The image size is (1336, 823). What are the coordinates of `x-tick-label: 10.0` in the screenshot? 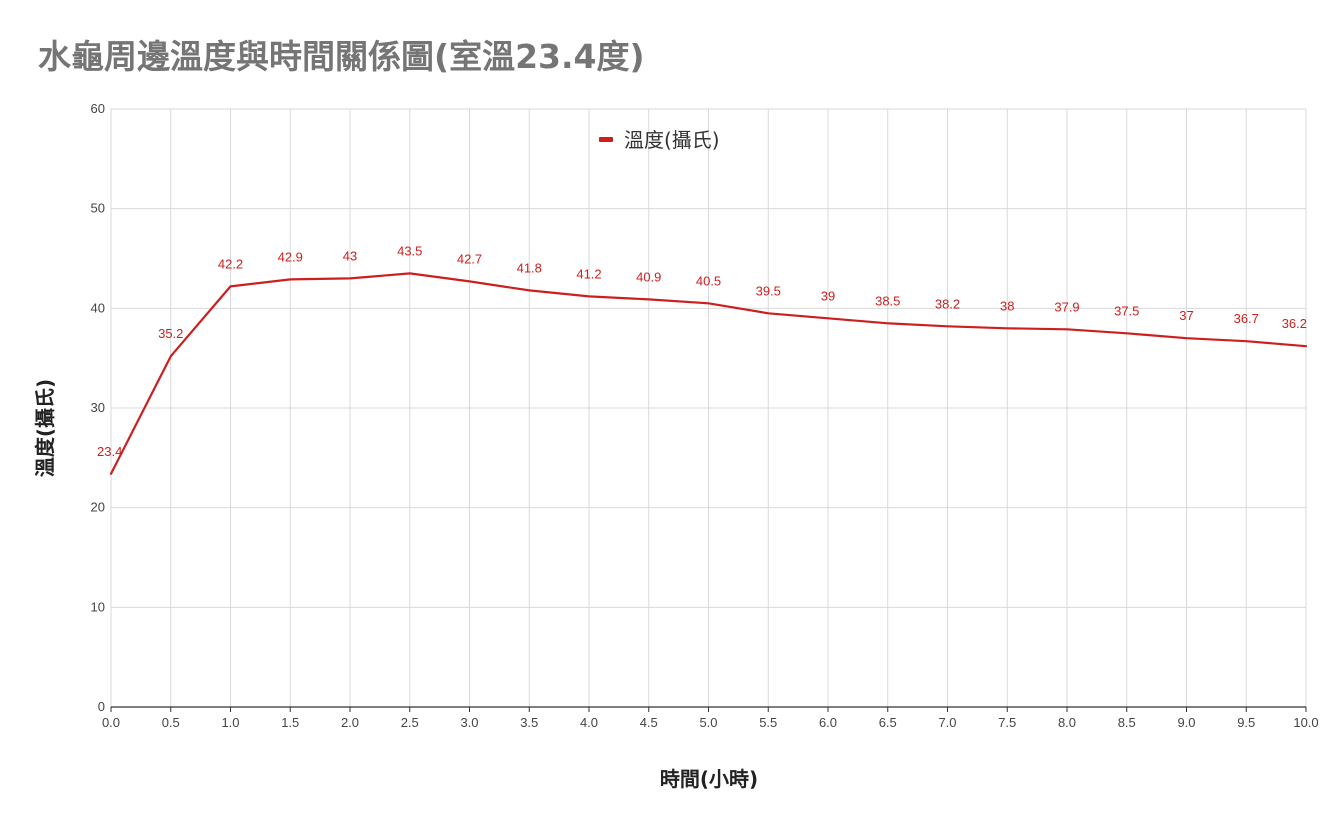 It's located at (1305, 722).